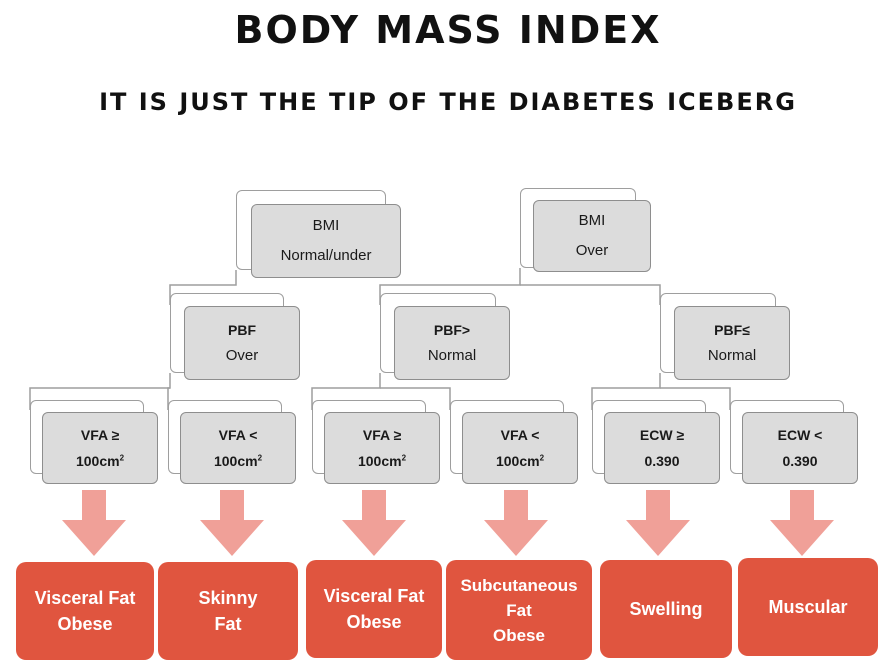 The width and height of the screenshot is (896, 670). I want to click on vfa-ge-1-node: VFA ≥ 100cm2, so click(100, 448).